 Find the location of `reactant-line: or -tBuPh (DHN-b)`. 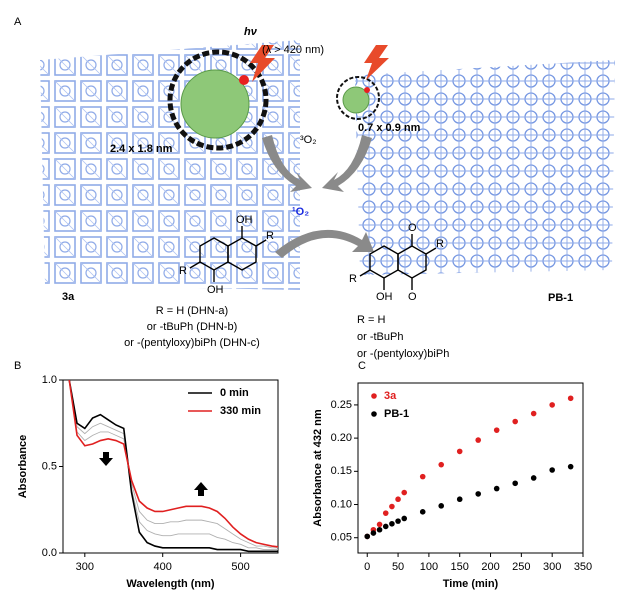

reactant-line: or -tBuPh (DHN-b) is located at coordinates (192, 327).